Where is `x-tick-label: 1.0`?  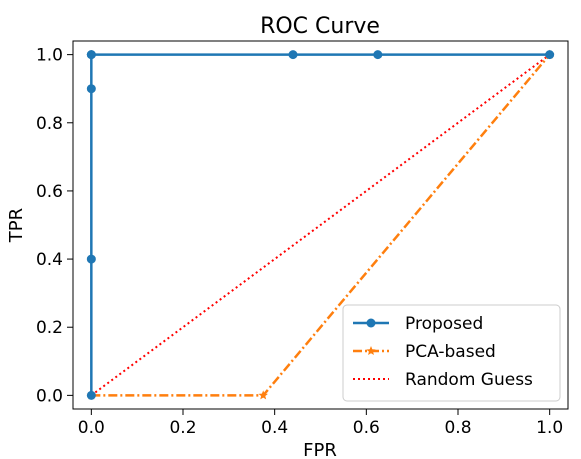
x-tick-label: 1.0 is located at coordinates (549, 428).